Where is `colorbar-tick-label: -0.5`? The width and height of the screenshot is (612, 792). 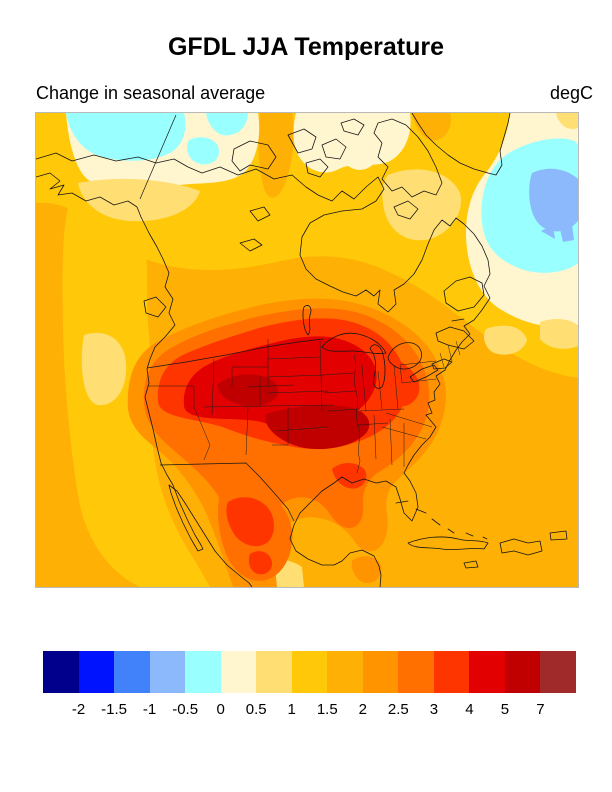 colorbar-tick-label: -0.5 is located at coordinates (185, 709).